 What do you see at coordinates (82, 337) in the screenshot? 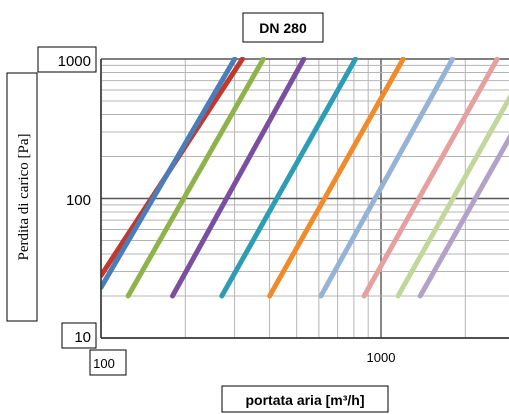
I see `y-tick-label-10: 10` at bounding box center [82, 337].